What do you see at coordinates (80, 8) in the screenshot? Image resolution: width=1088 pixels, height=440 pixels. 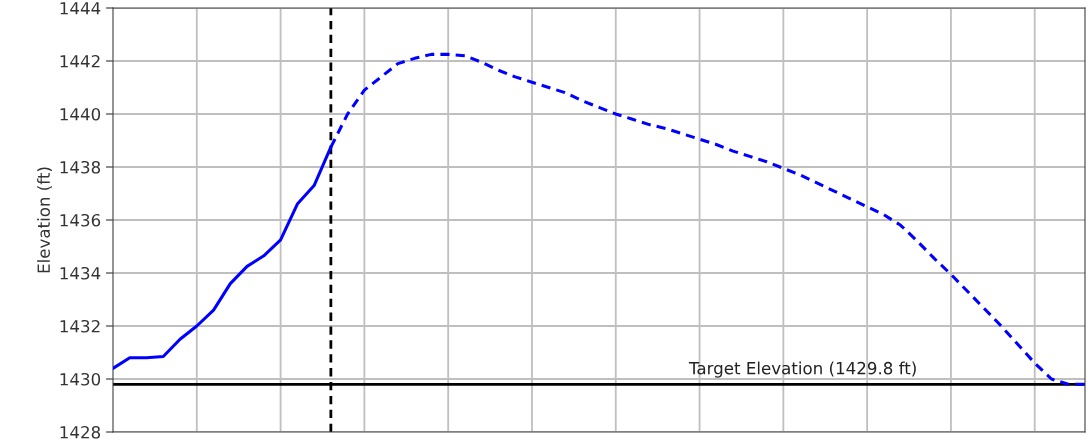 I see `y-tick-label: 1444` at bounding box center [80, 8].